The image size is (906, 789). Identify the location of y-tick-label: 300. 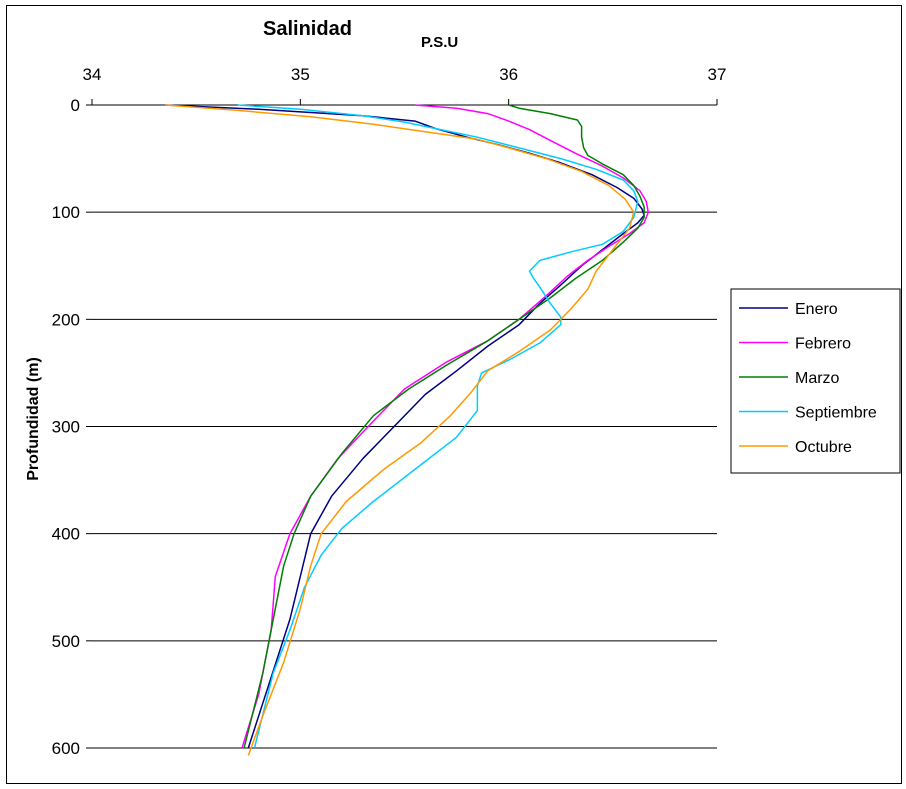
(66, 427).